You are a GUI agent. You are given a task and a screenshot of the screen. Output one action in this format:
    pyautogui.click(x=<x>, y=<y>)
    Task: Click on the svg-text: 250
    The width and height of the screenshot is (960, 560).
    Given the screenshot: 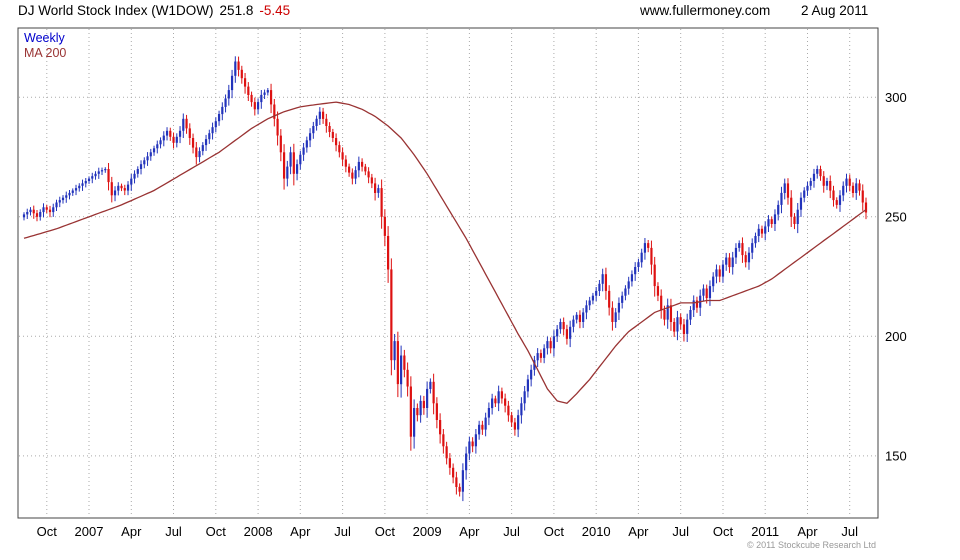 What is the action you would take?
    pyautogui.click(x=896, y=216)
    